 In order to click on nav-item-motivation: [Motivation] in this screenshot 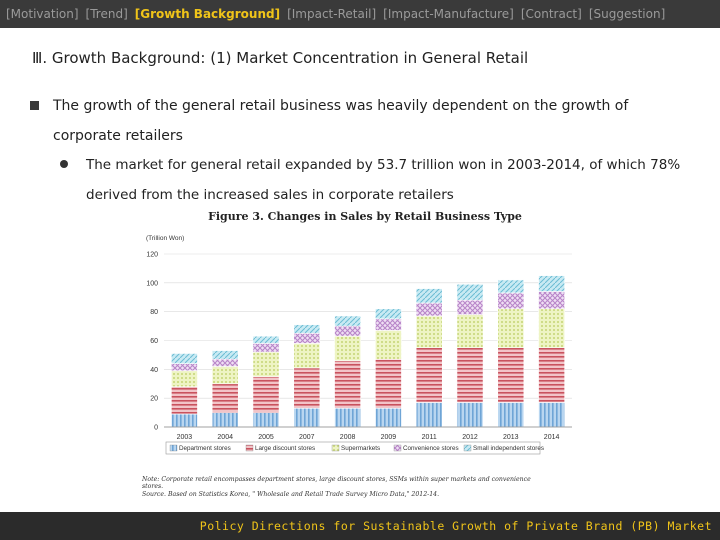, I will do `click(42, 14)`.